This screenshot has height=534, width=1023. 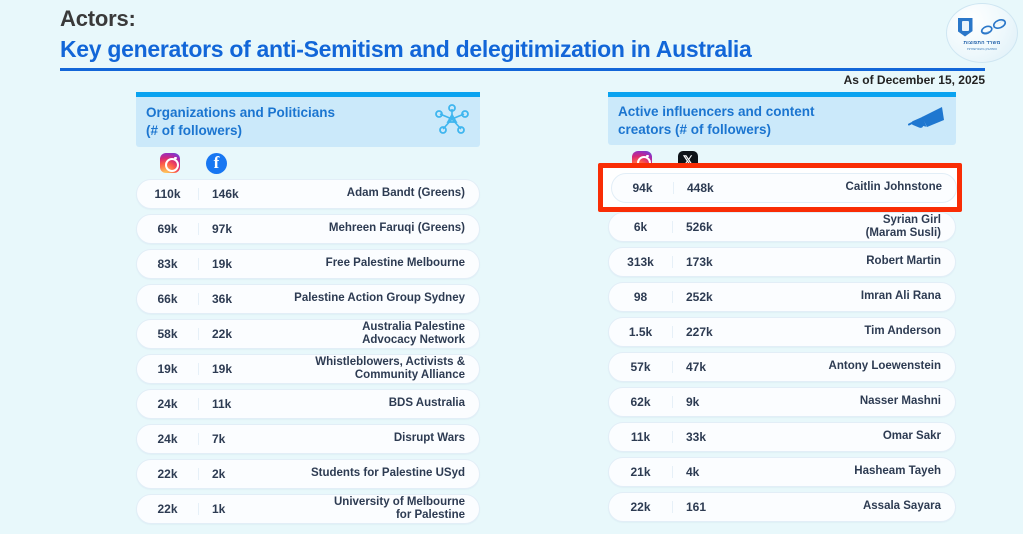 What do you see at coordinates (782, 402) in the screenshot?
I see `table-row: 62k 9k Nasser Mashni` at bounding box center [782, 402].